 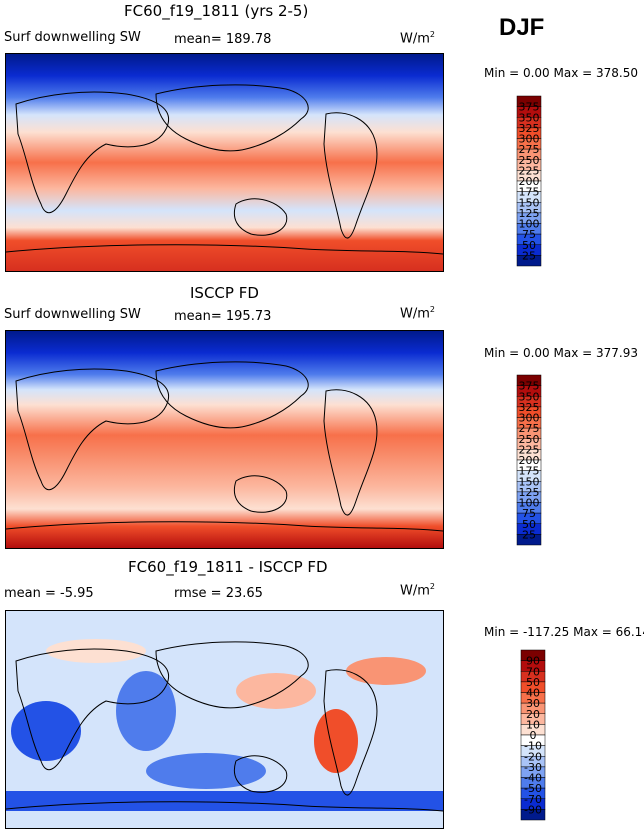 I want to click on colorbar-3-tick-label: -10, so click(x=533, y=746).